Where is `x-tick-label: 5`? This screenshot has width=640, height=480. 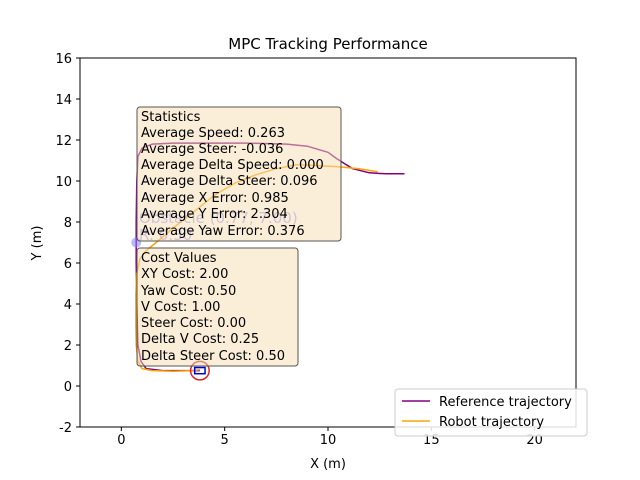
x-tick-label: 5 is located at coordinates (225, 440).